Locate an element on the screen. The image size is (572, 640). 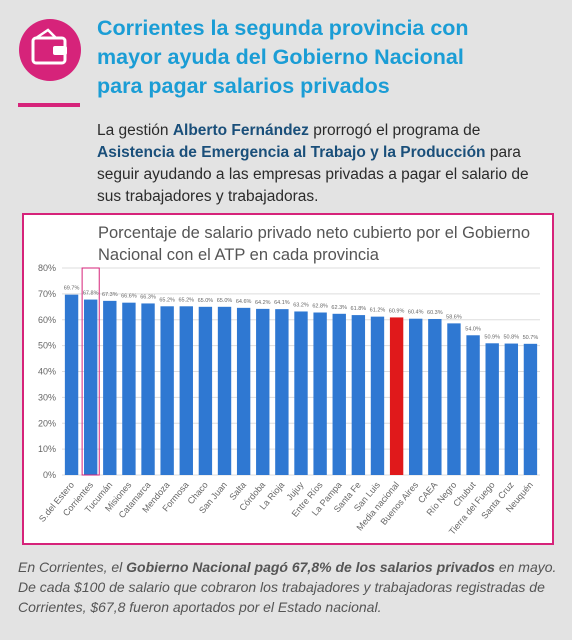
value-label: 60.9% is located at coordinates (397, 311).